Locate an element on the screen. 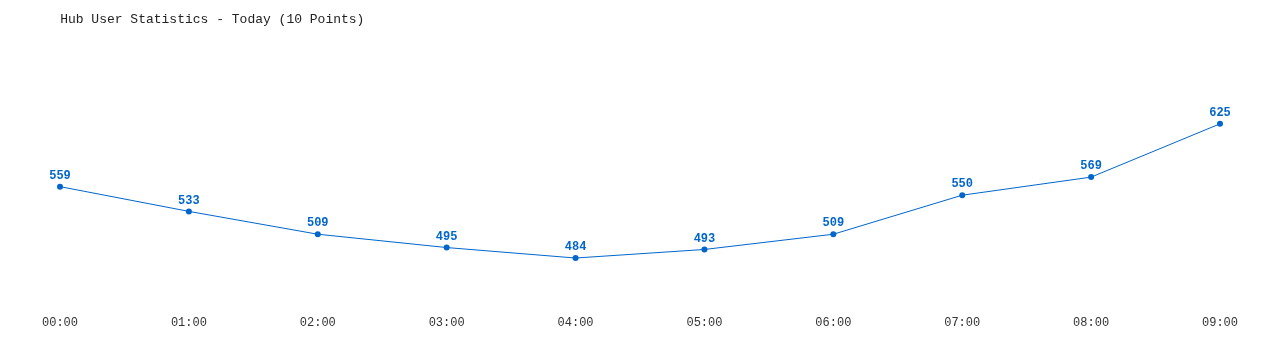 The height and width of the screenshot is (350, 1280). data-label: 533 is located at coordinates (189, 200).